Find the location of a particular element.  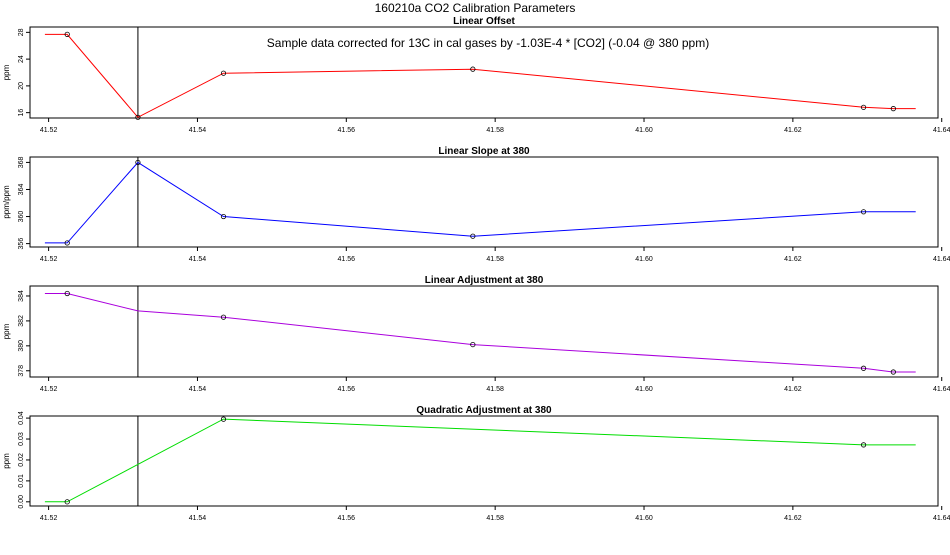

y-tick-label: 378 is located at coordinates (21, 371).